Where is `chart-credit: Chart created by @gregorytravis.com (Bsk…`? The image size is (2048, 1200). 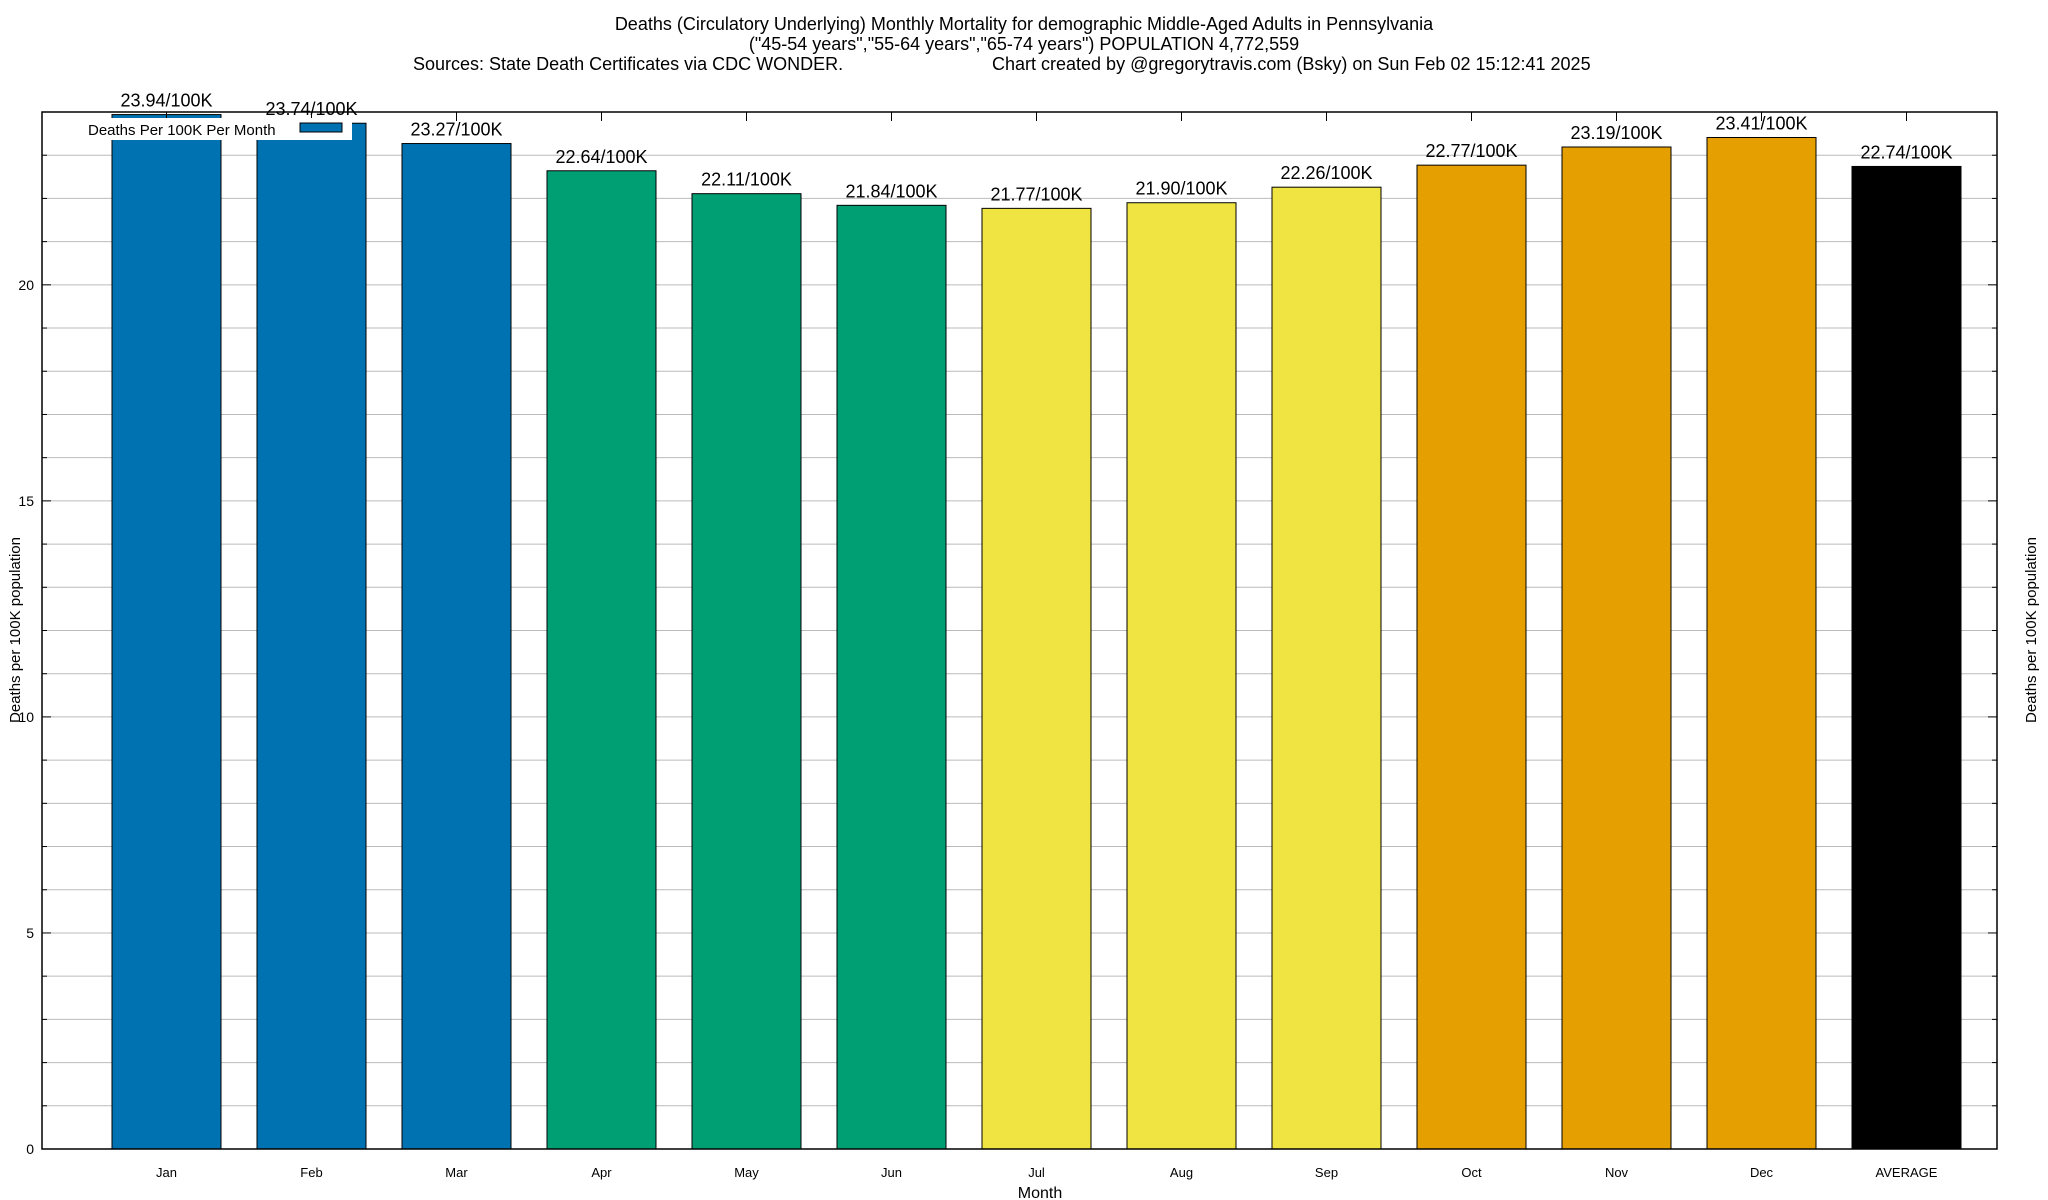
chart-credit: Chart created by @gregorytravis.com (Bsk… is located at coordinates (1291, 64).